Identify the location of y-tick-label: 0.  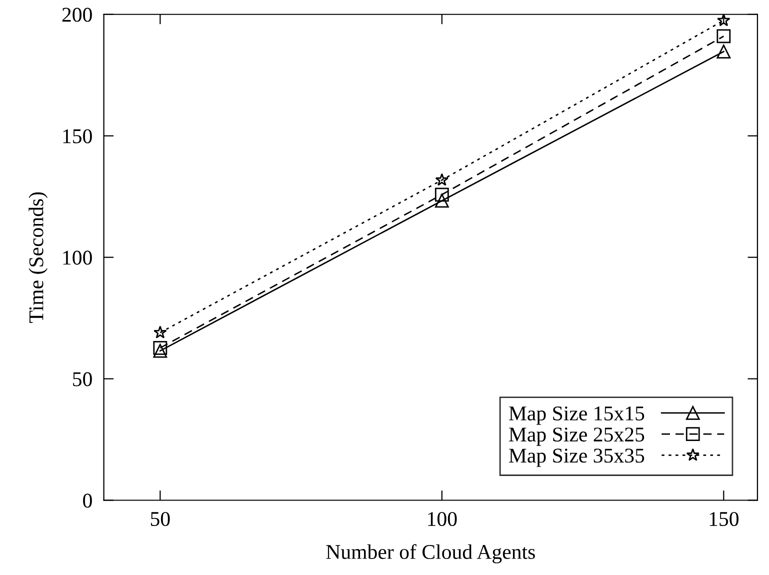
(87, 501).